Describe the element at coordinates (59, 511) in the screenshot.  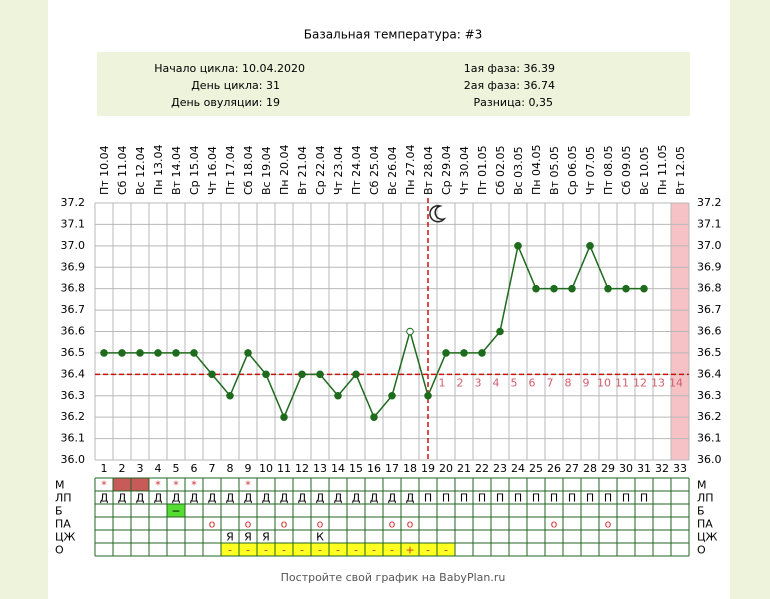
I see `row-label: Б` at that location.